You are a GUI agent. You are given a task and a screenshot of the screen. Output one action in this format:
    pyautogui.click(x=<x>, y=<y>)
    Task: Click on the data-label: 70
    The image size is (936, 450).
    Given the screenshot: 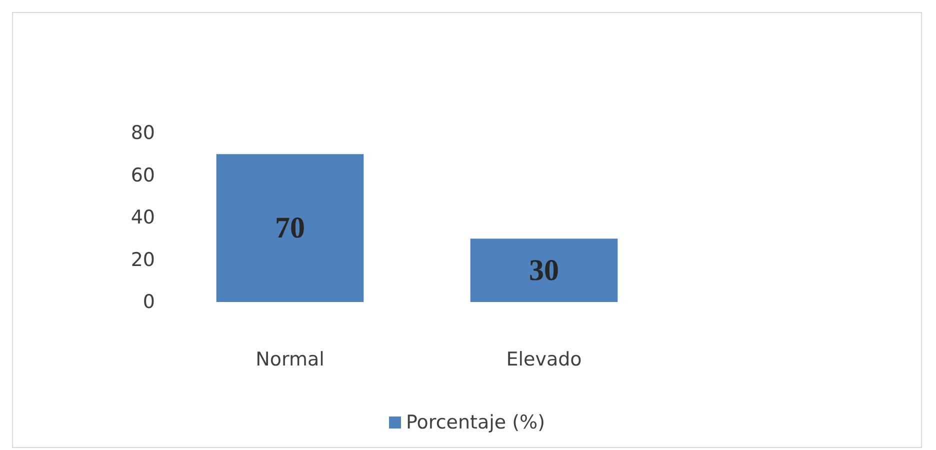 What is the action you would take?
    pyautogui.click(x=290, y=228)
    